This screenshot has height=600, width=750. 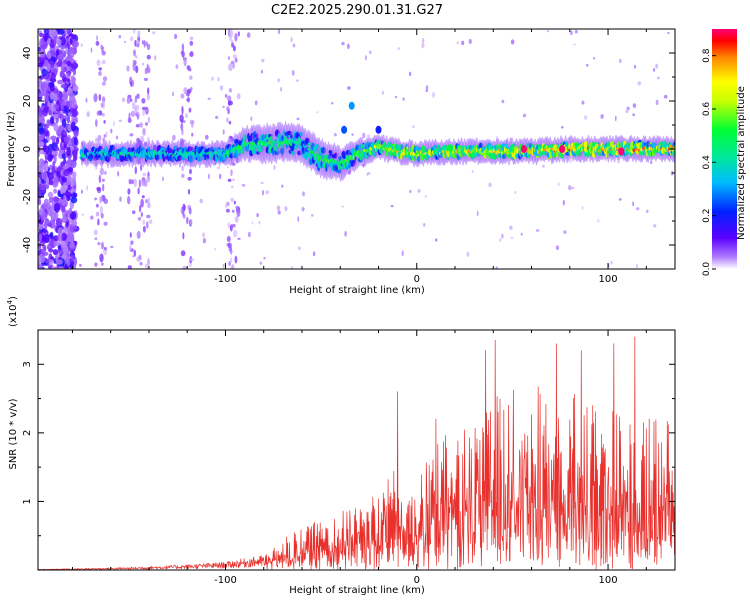 What do you see at coordinates (344, 129) in the screenshot?
I see `ridge-feature` at bounding box center [344, 129].